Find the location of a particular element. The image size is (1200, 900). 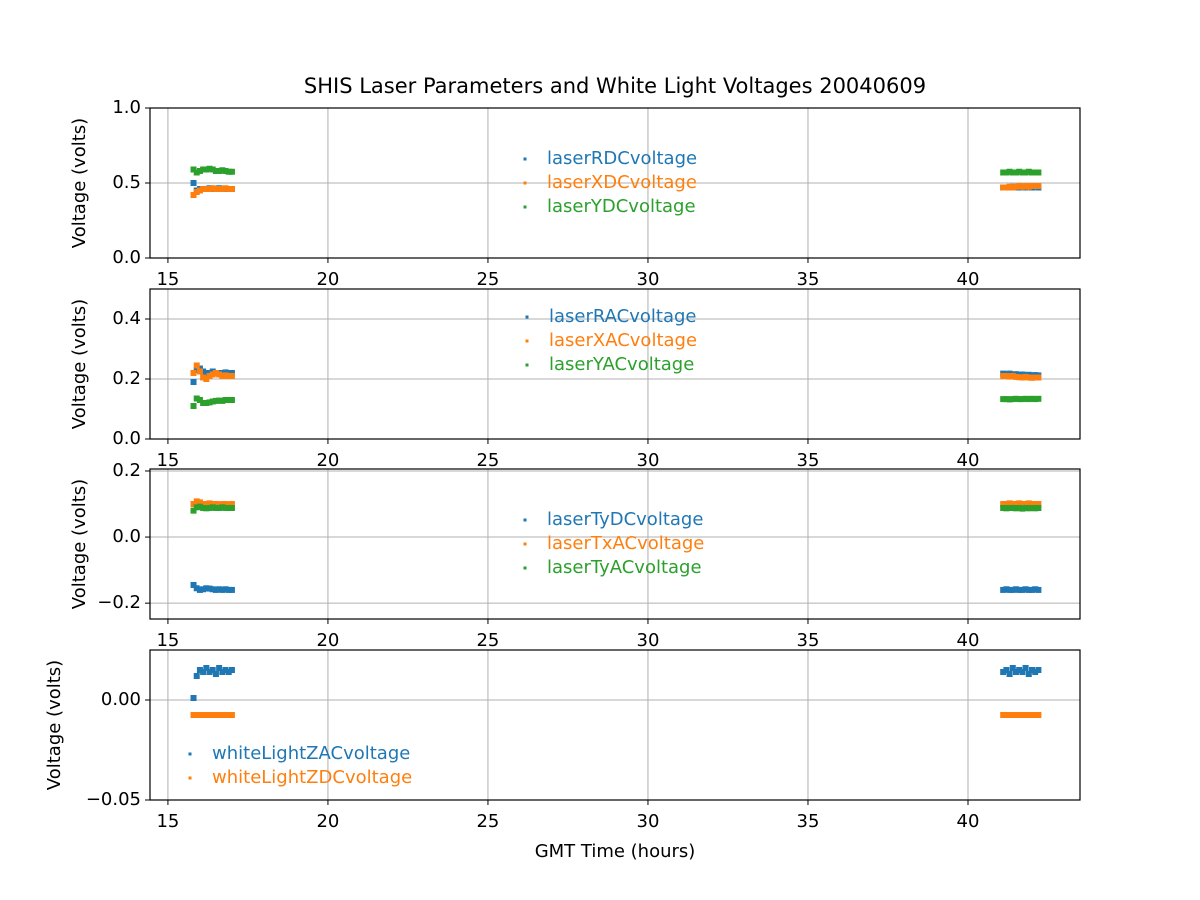

y-tick-label: 0.5 is located at coordinates (126, 182).